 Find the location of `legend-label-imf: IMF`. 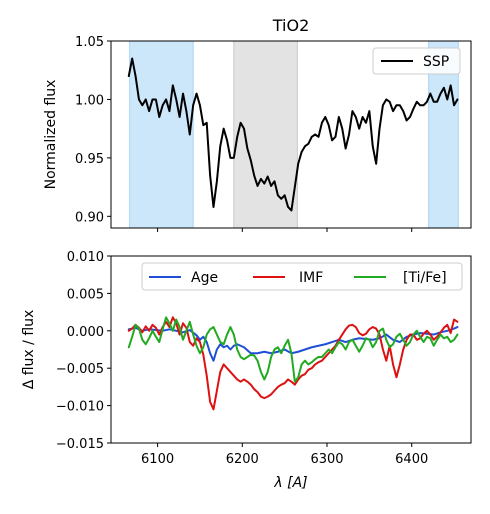

legend-label-imf: IMF is located at coordinates (311, 278).